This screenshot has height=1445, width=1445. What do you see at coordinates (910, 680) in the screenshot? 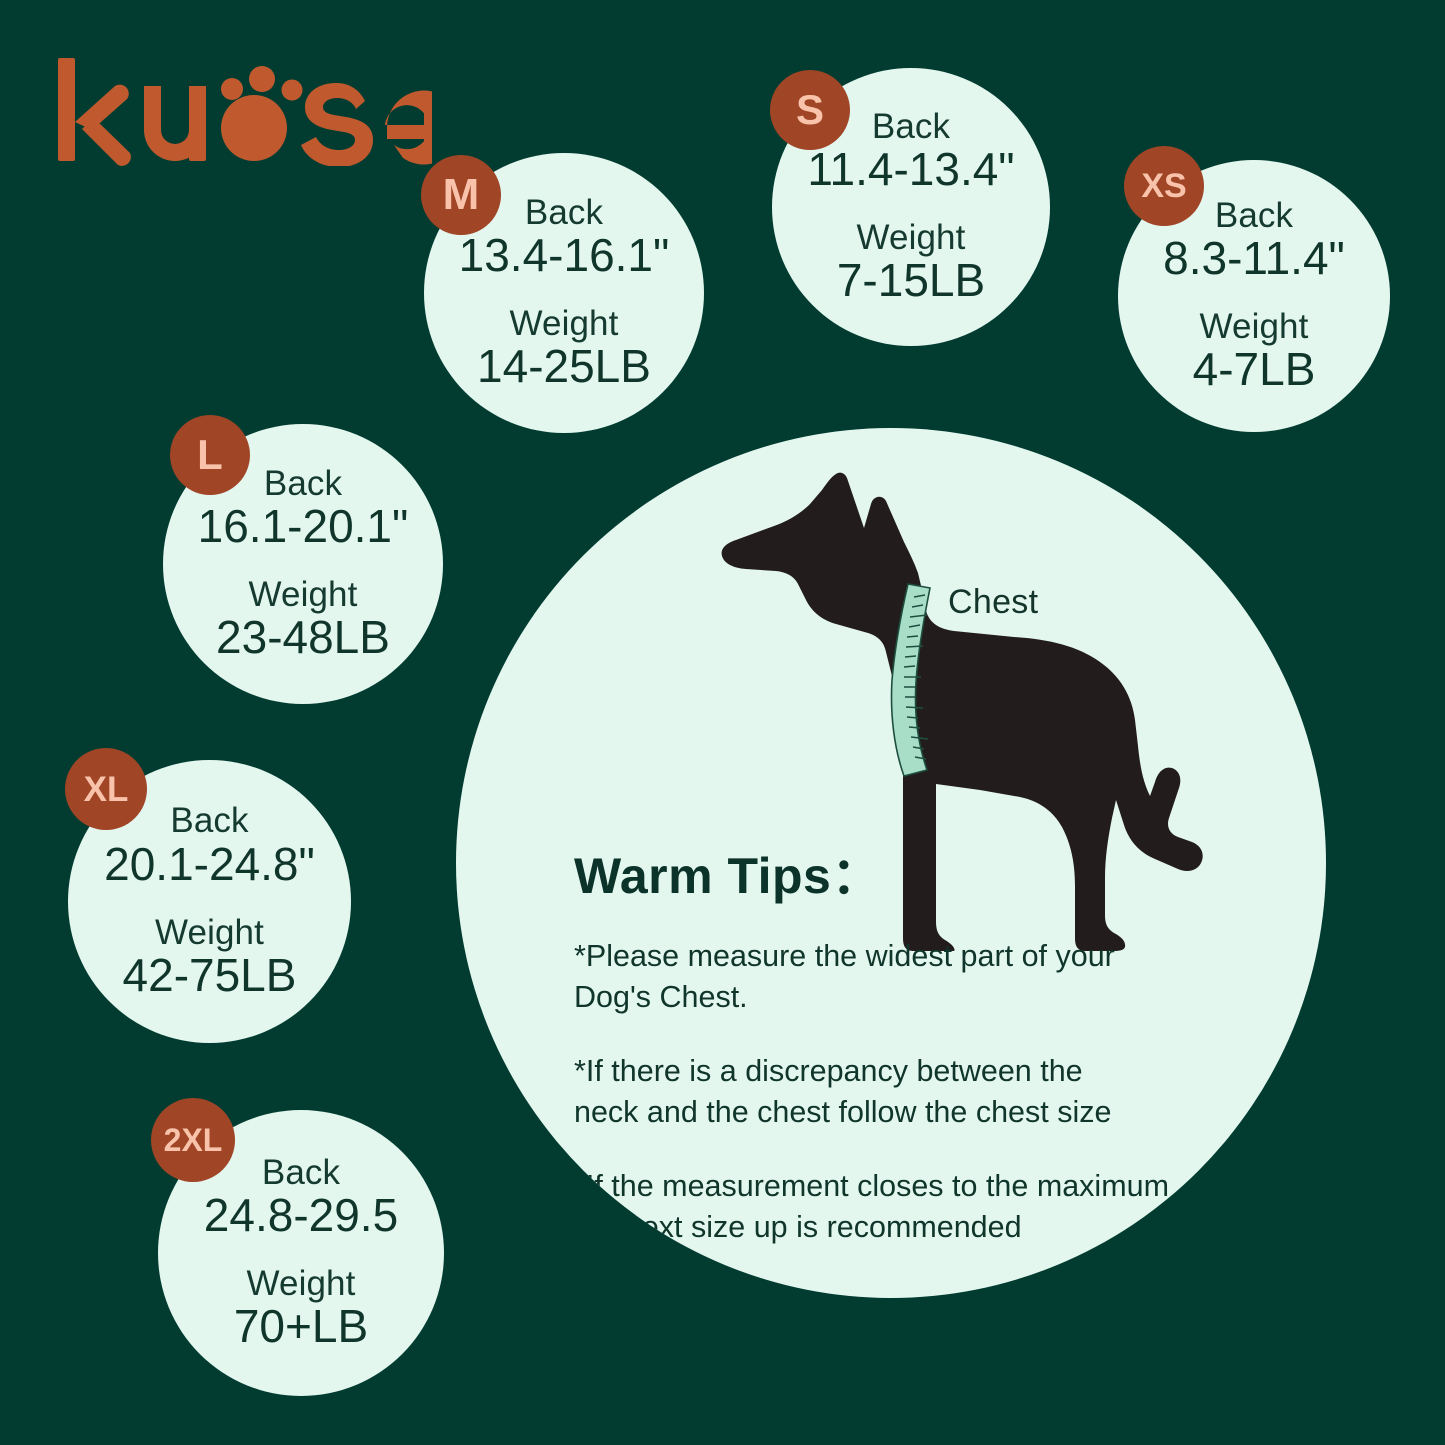
I see `measuring-tape-icon` at bounding box center [910, 680].